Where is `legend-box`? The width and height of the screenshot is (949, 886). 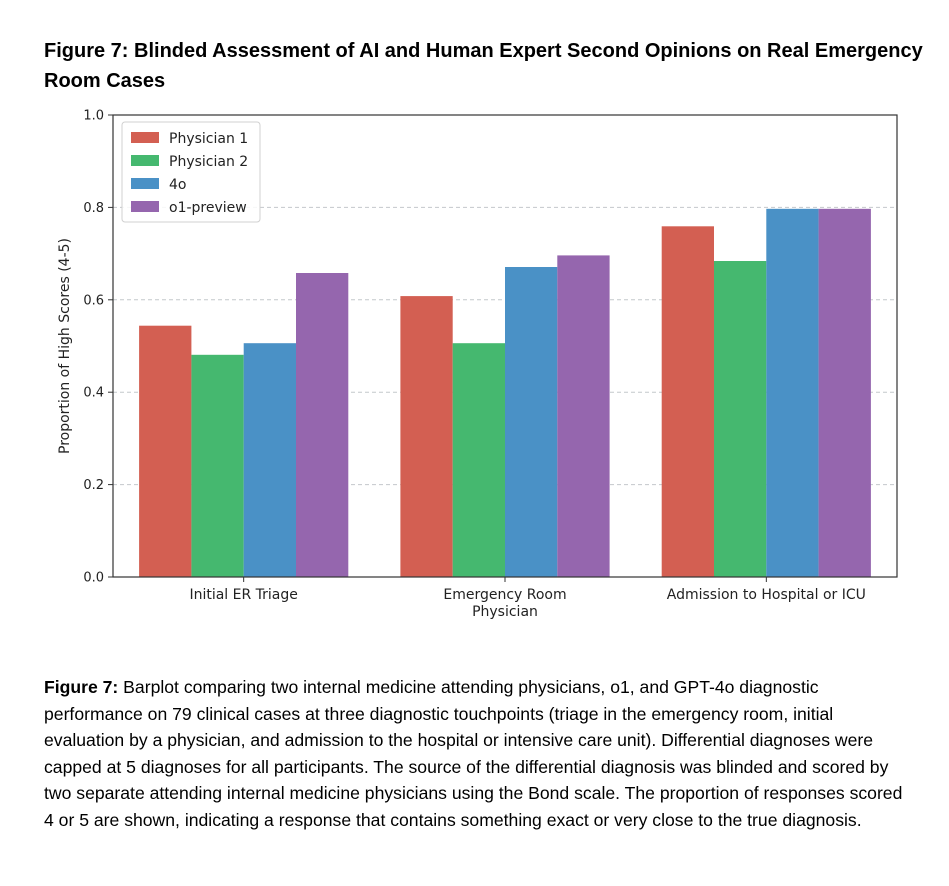
legend-box is located at coordinates (191, 172).